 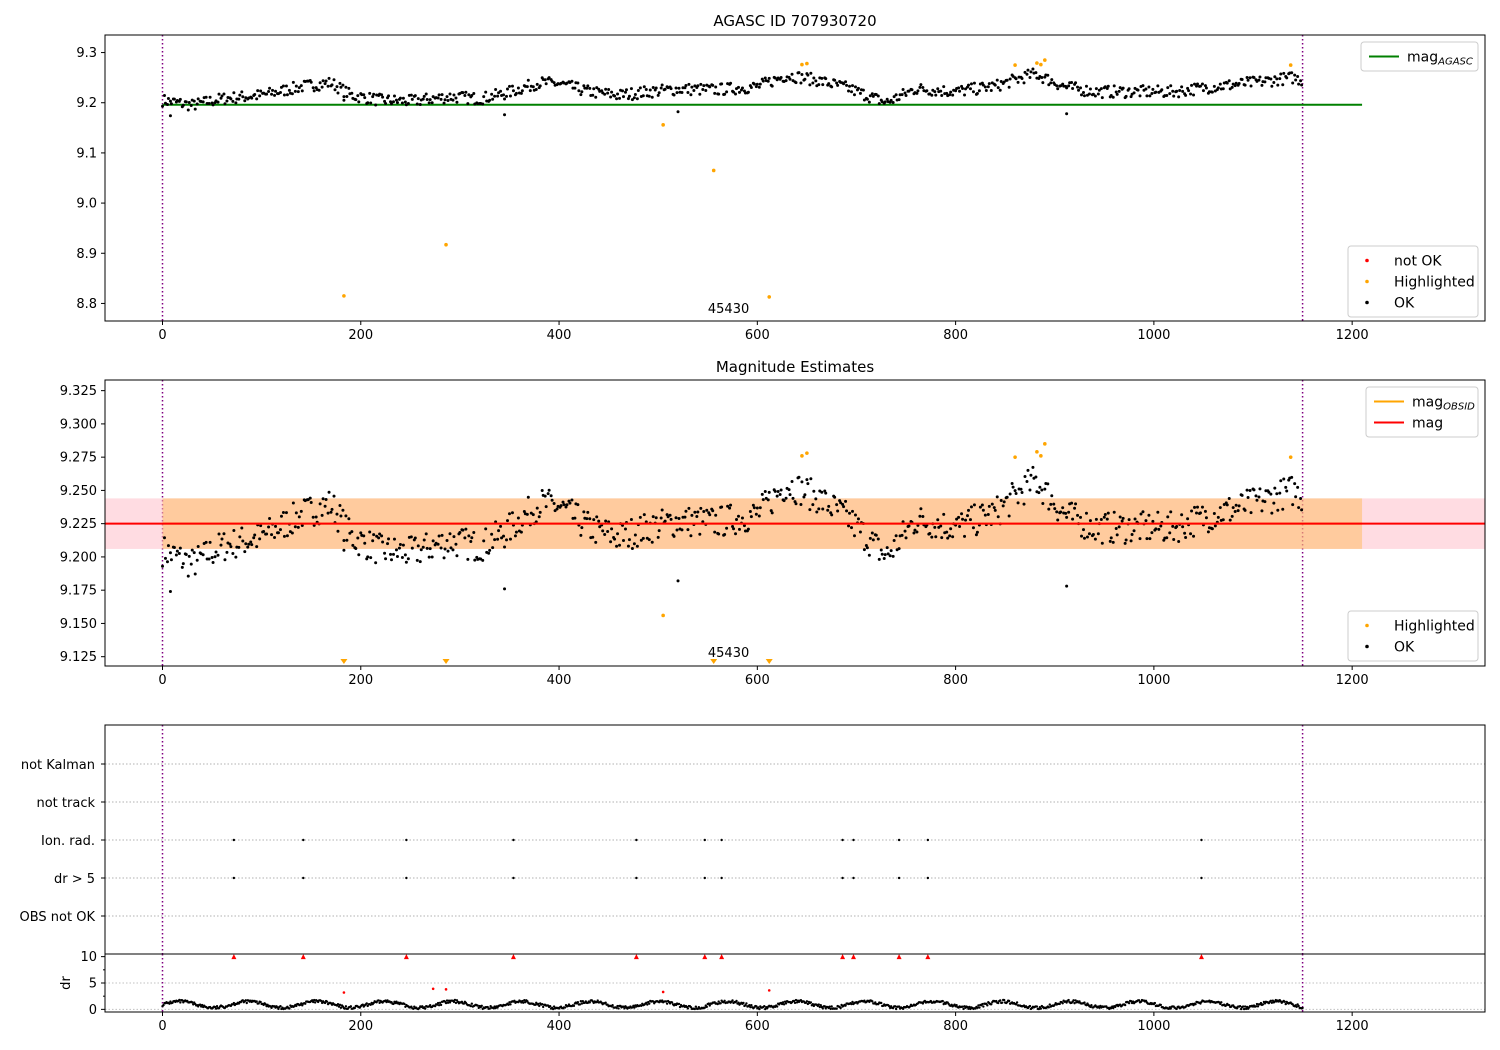 What do you see at coordinates (162, 1026) in the screenshot?
I see `x-tick-label: 0` at bounding box center [162, 1026].